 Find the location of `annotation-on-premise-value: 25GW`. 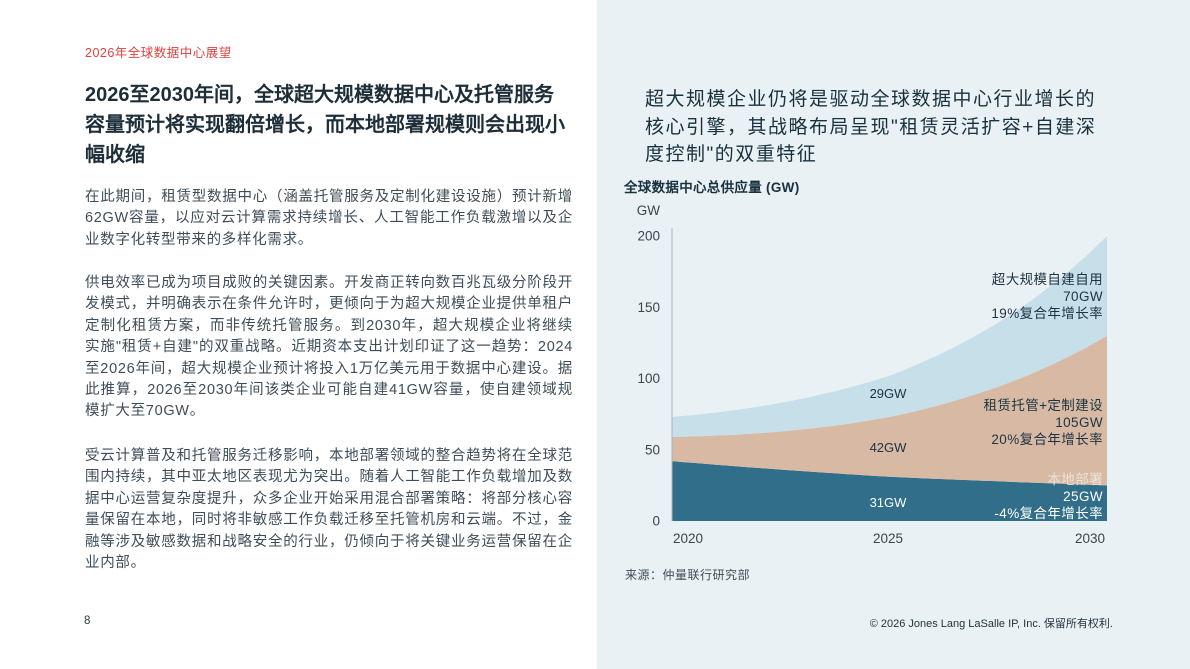

annotation-on-premise-value: 25GW is located at coordinates (1083, 496).